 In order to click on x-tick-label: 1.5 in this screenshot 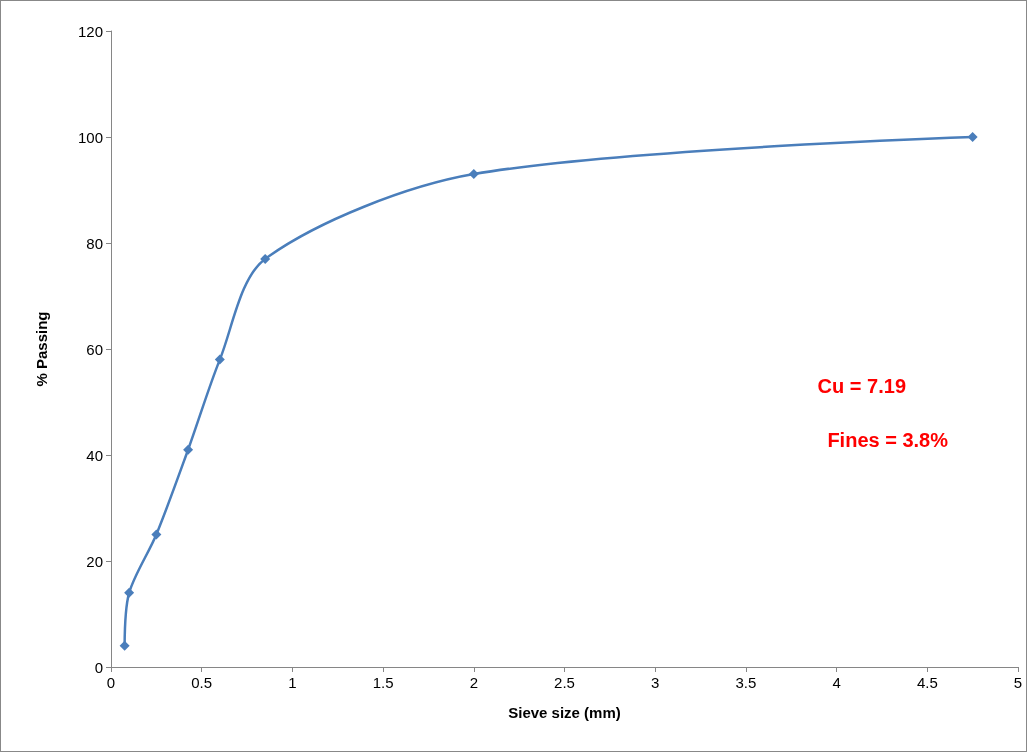, I will do `click(383, 682)`.